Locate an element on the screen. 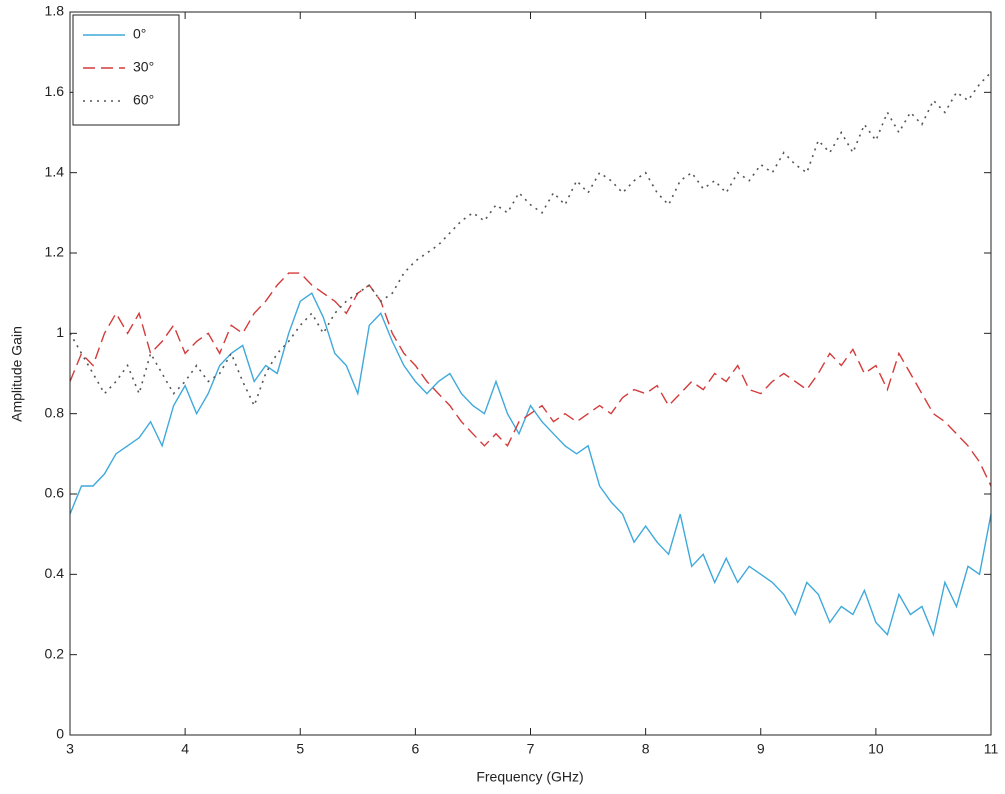  y-tick-label: 0.8 is located at coordinates (55, 412).